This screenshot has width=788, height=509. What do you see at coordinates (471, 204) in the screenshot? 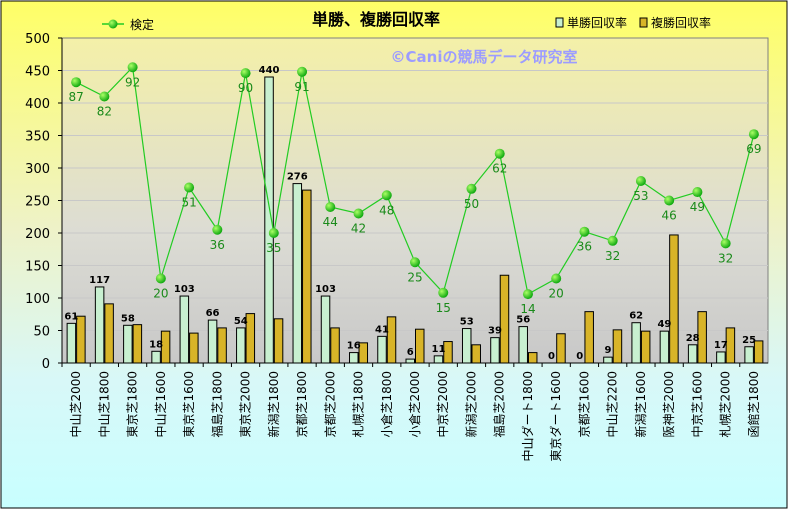
I see `line-point-label: 50` at bounding box center [471, 204].